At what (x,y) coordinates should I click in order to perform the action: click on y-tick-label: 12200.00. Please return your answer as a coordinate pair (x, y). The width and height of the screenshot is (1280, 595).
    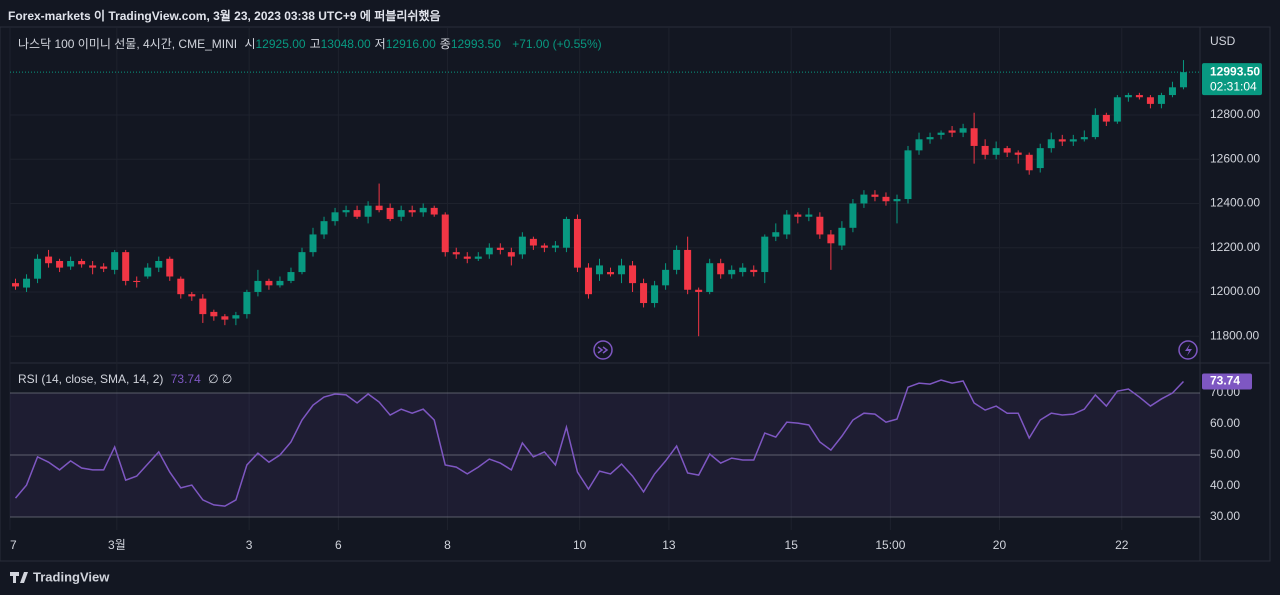
    Looking at the image, I should click on (1235, 247).